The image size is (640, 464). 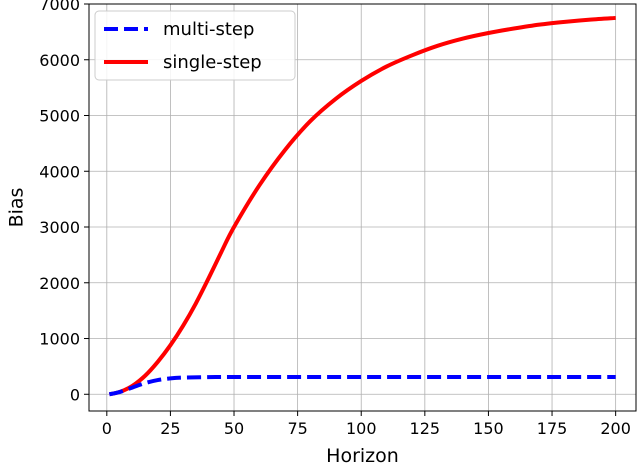 What do you see at coordinates (59, 60) in the screenshot?
I see `y-tick-label: 6000` at bounding box center [59, 60].